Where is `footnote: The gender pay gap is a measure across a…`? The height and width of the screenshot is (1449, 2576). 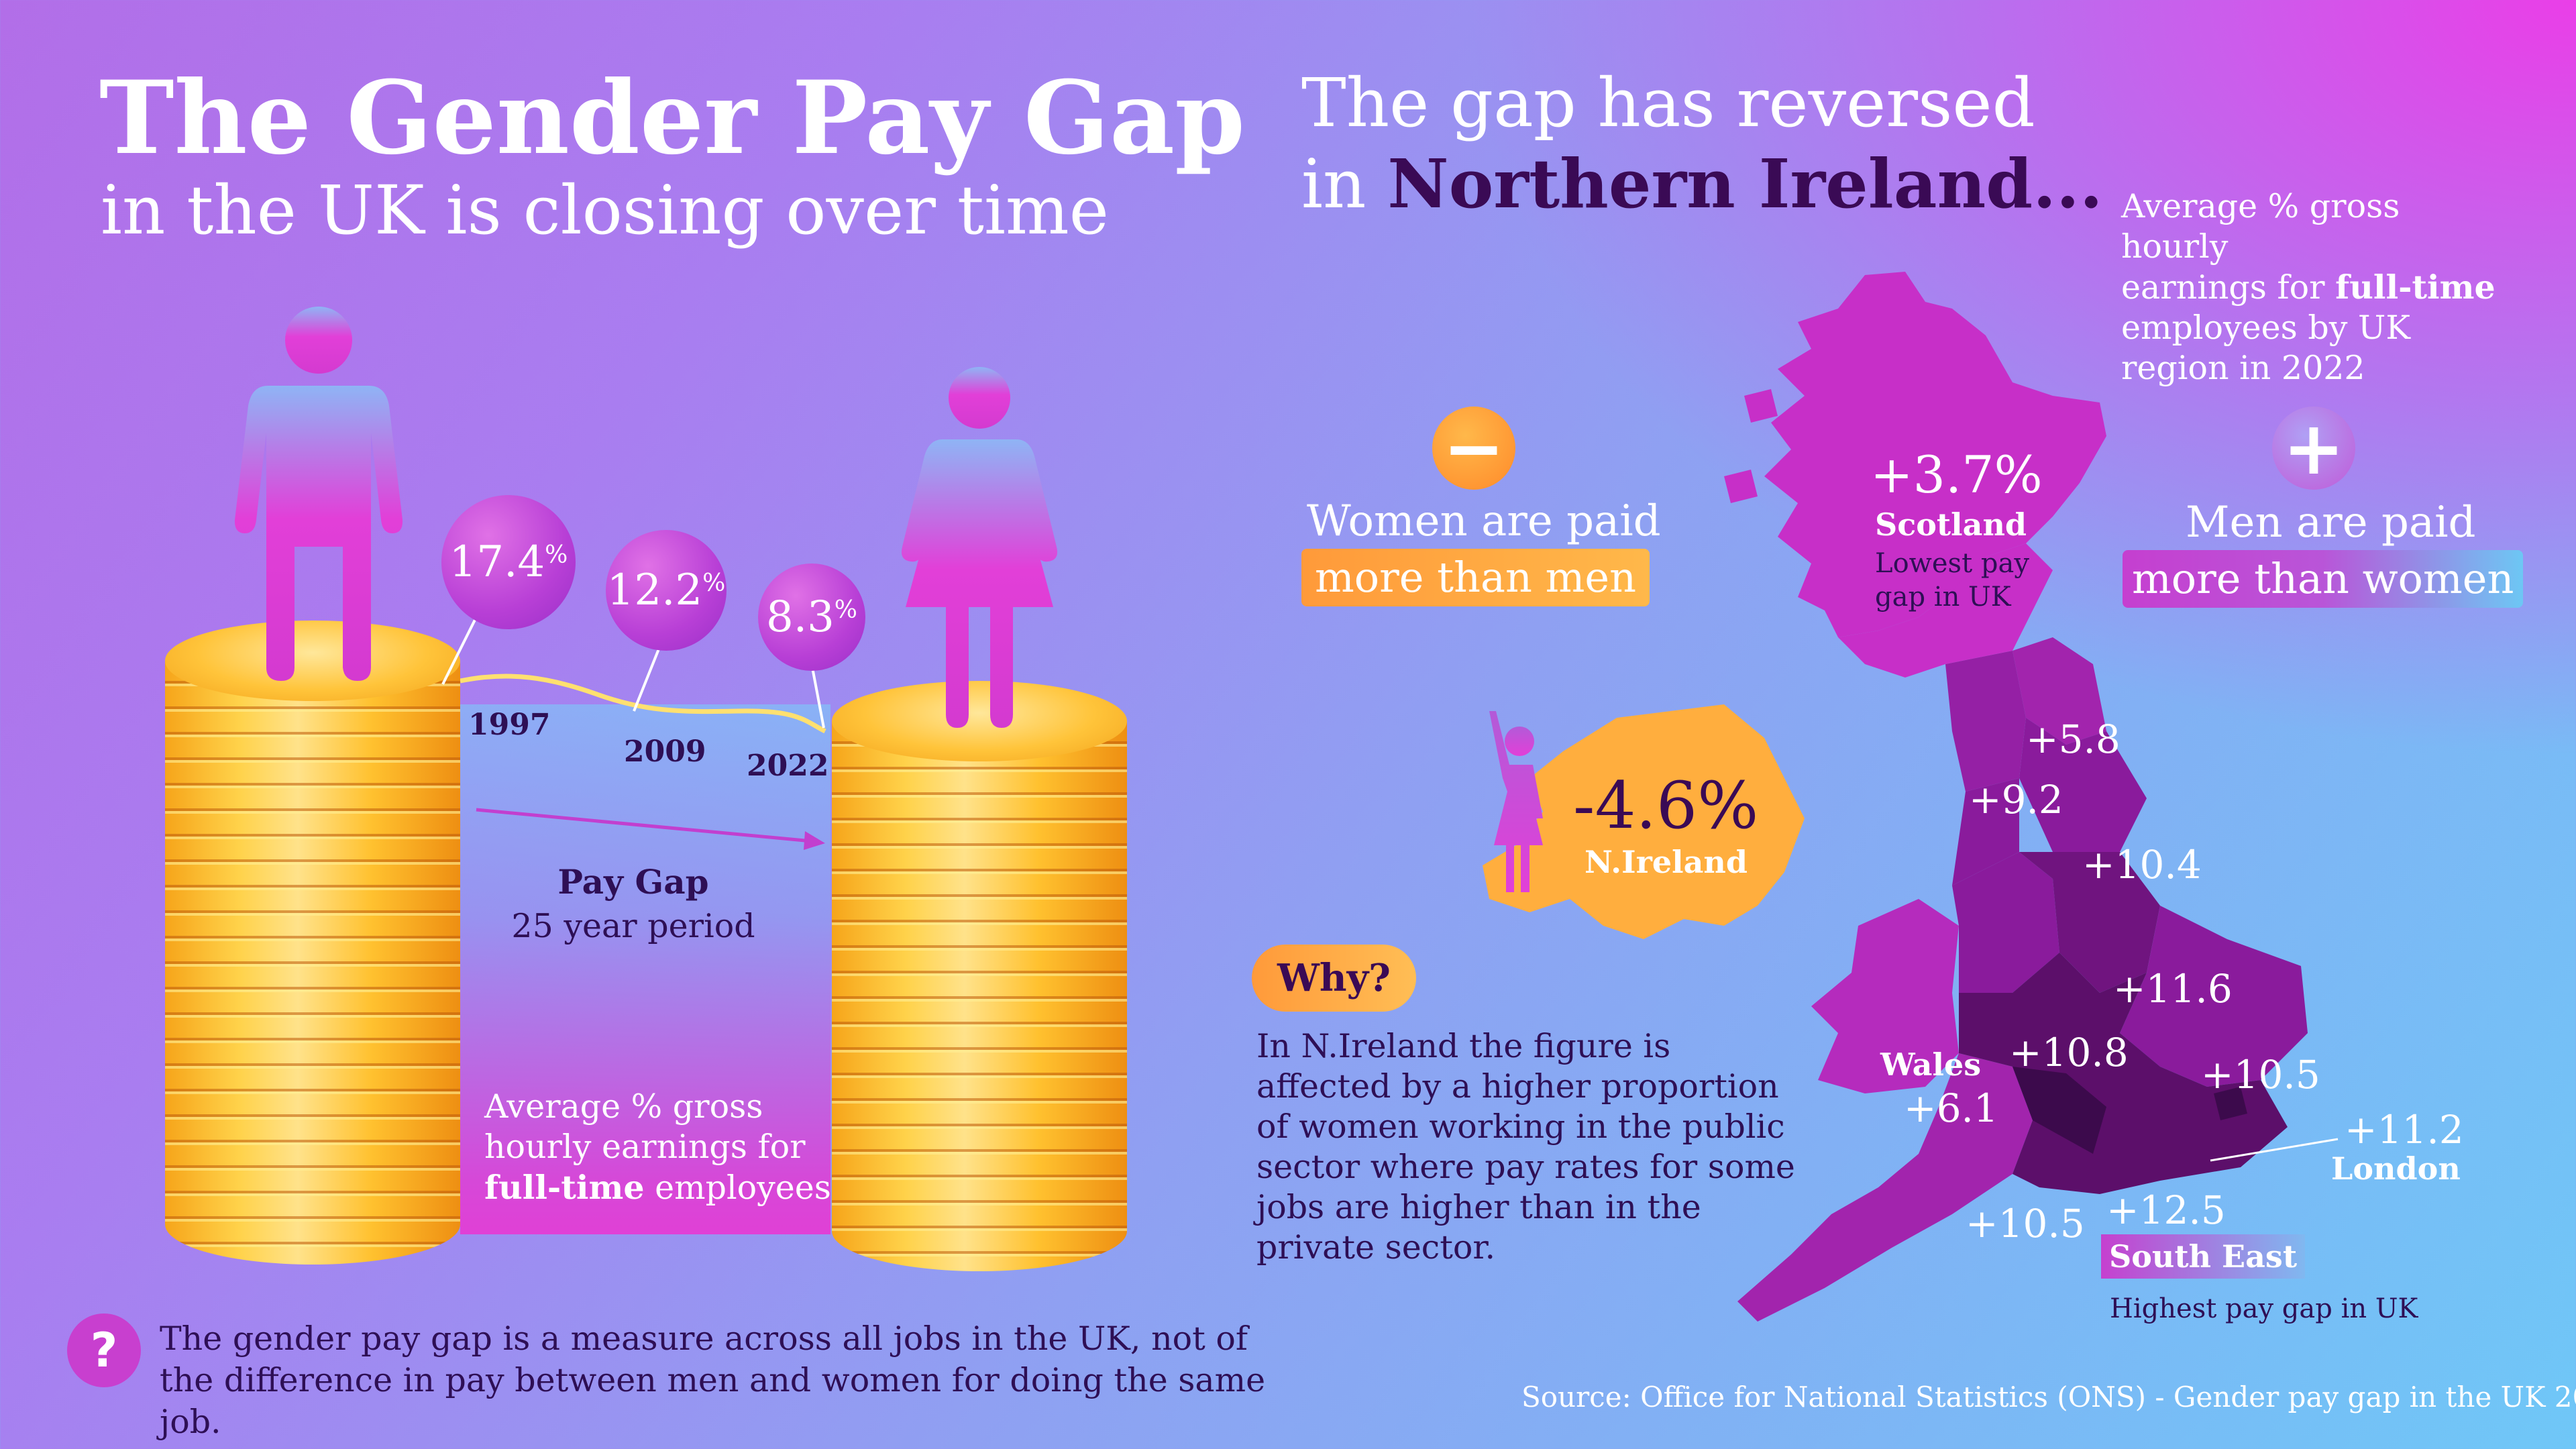 footnote: The gender pay gap is a measure across a… is located at coordinates (713, 1380).